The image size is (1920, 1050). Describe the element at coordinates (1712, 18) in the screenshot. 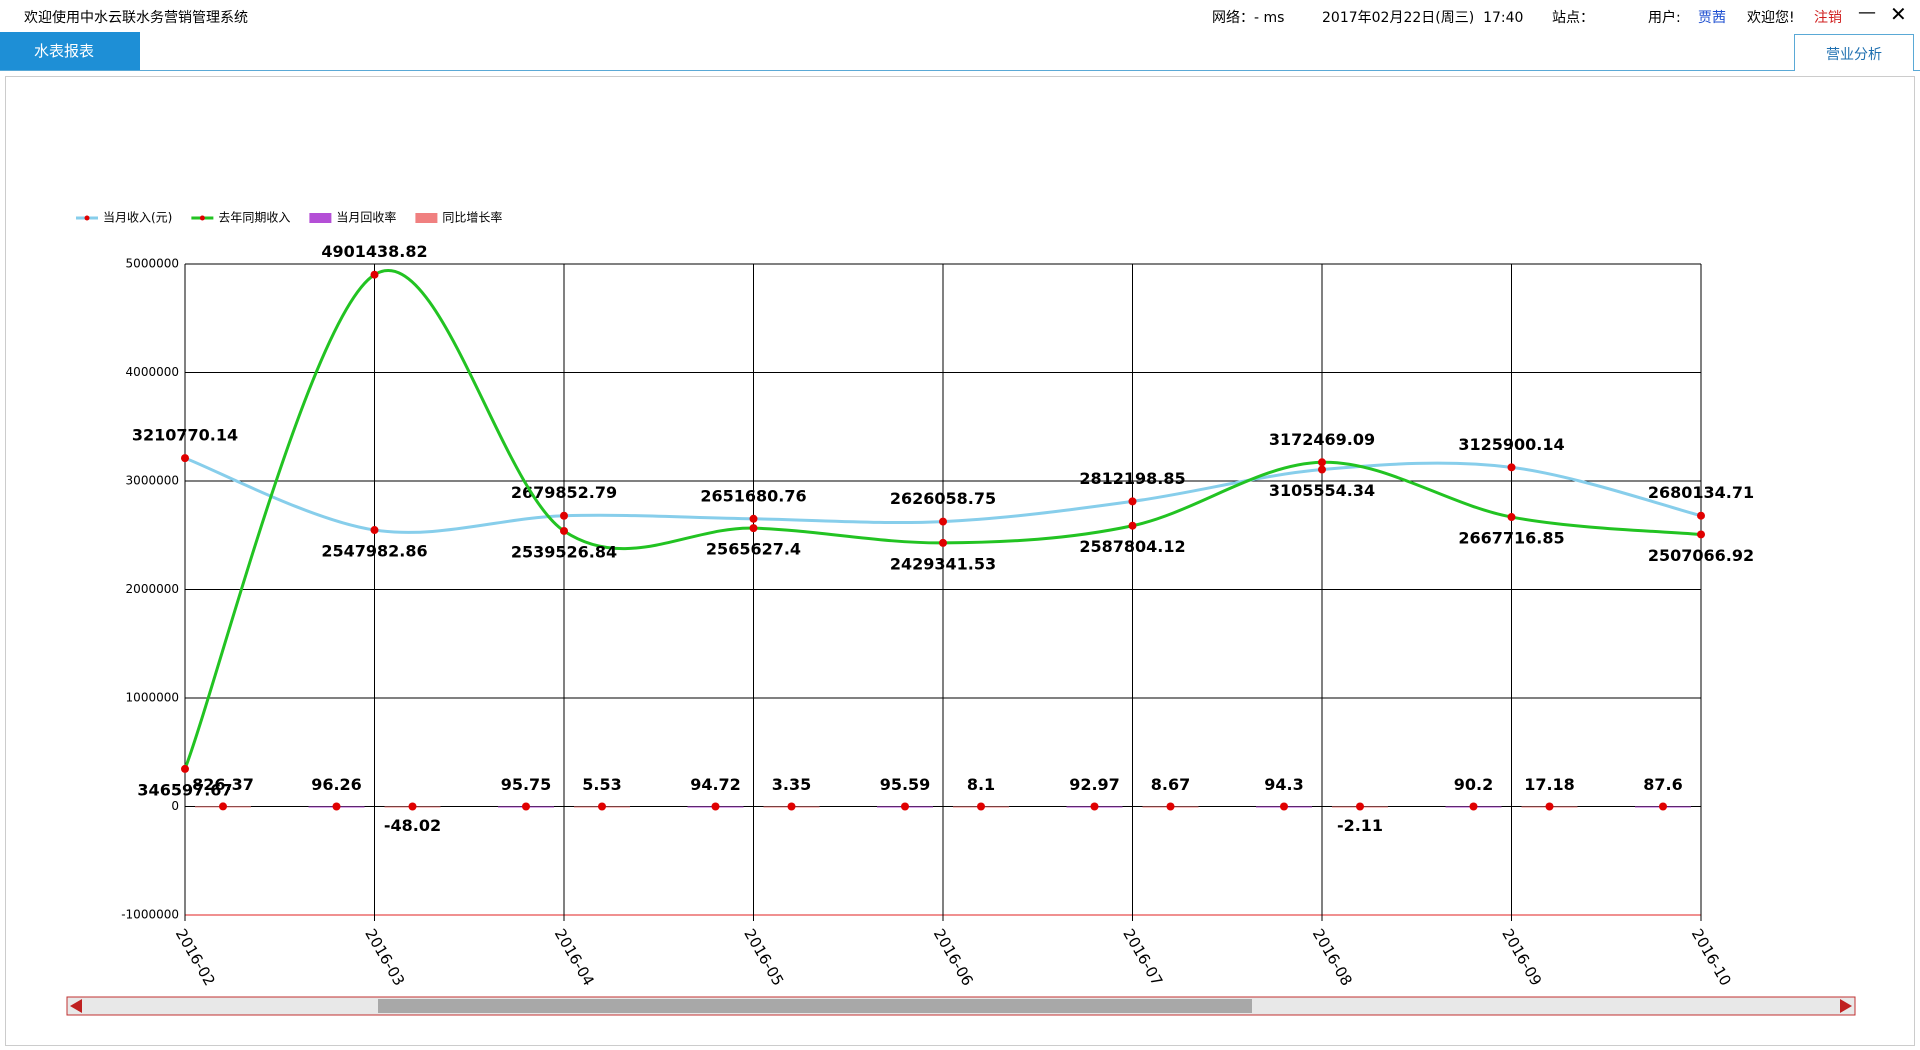

I see `user-name: 贾茜` at that location.